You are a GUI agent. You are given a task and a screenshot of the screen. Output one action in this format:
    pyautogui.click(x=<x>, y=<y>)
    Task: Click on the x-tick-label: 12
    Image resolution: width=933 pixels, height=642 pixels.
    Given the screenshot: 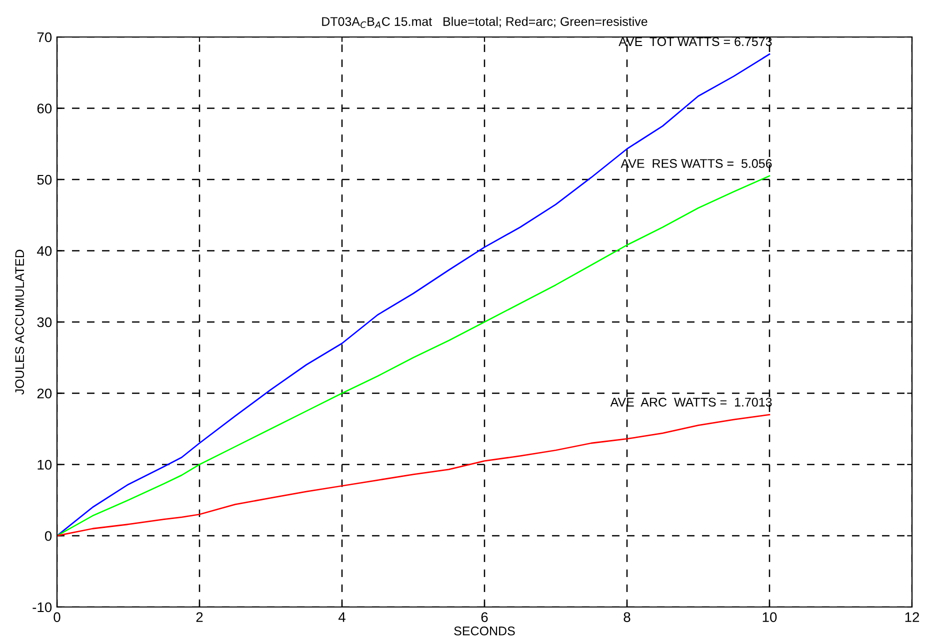 What is the action you would take?
    pyautogui.click(x=912, y=617)
    